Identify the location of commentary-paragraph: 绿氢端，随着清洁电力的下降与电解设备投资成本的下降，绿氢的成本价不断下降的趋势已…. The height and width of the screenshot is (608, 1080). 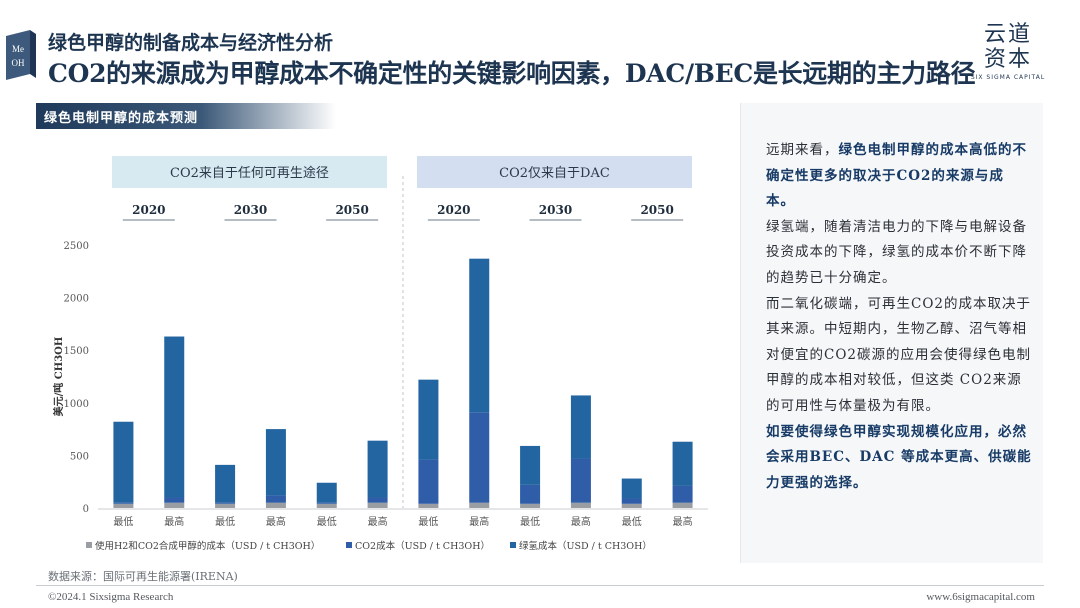
(899, 253).